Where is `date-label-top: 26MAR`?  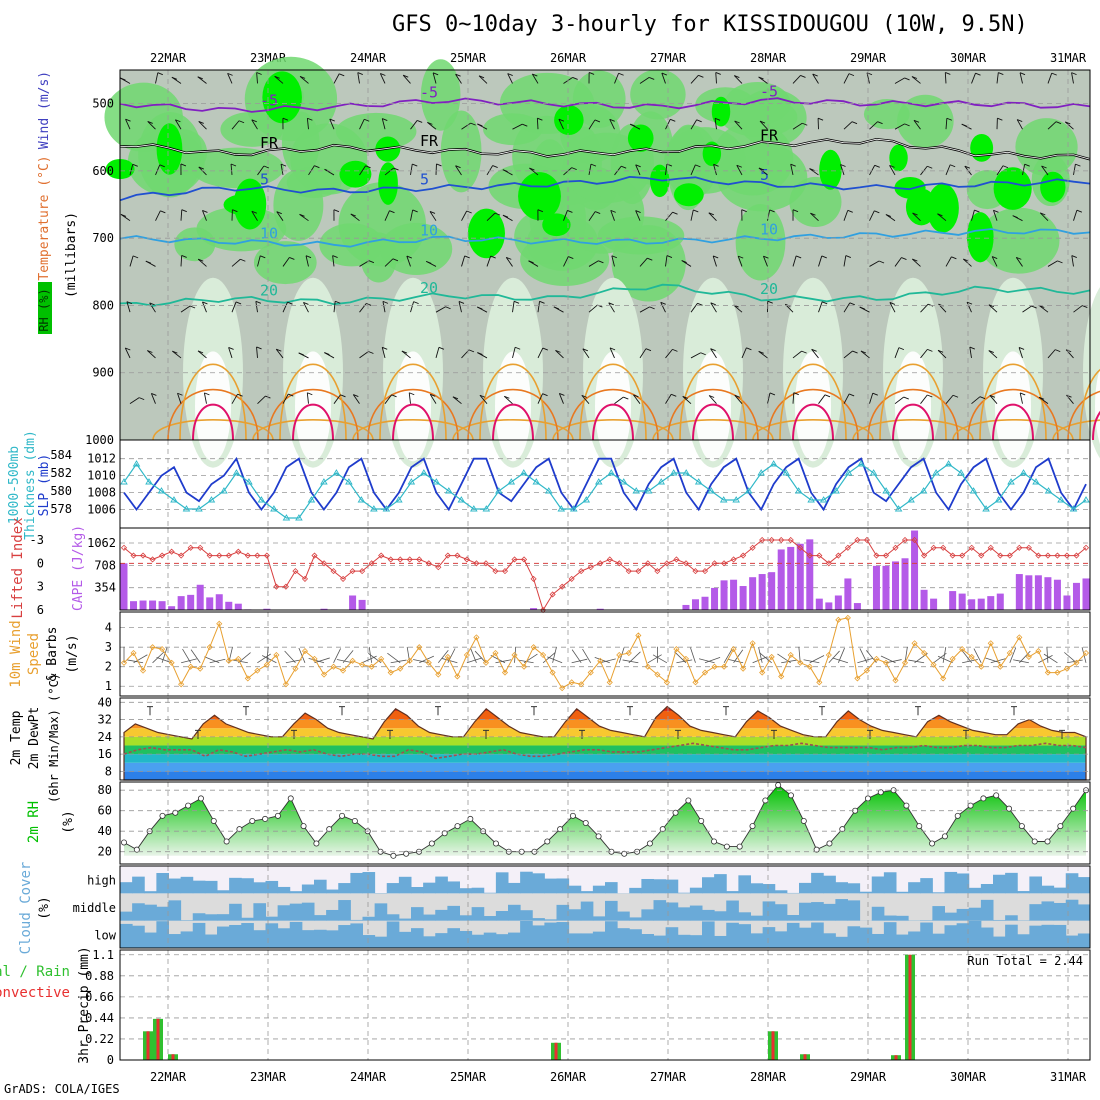
date-label-top: 26MAR is located at coordinates (568, 58).